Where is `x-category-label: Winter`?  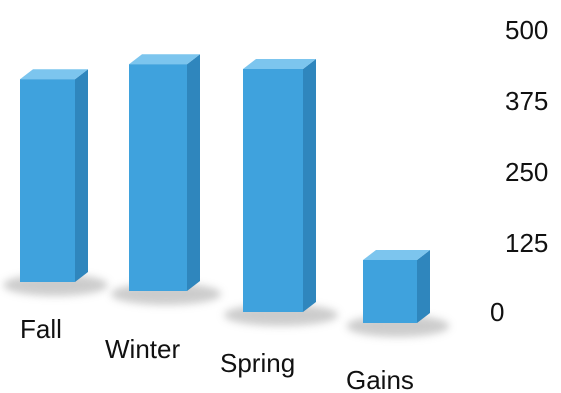
x-category-label: Winter is located at coordinates (142, 349).